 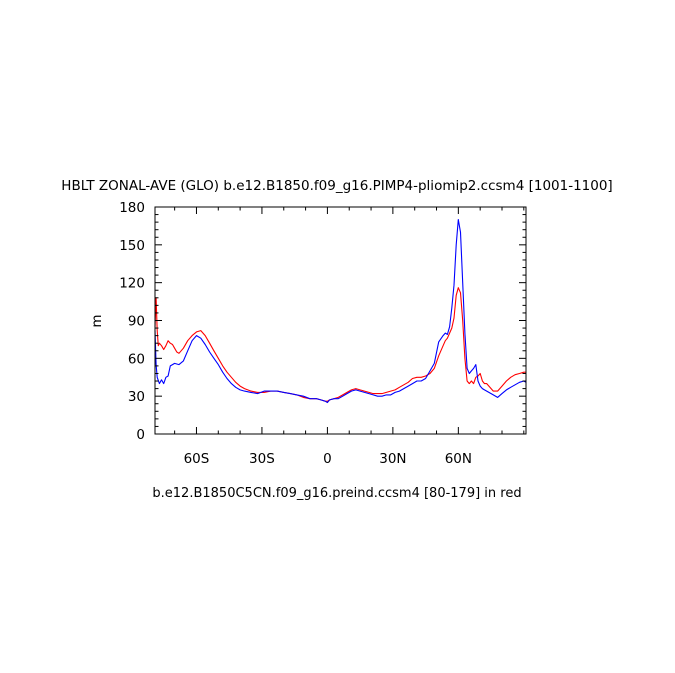 I want to click on x-tick-label: 60N, so click(x=458, y=459).